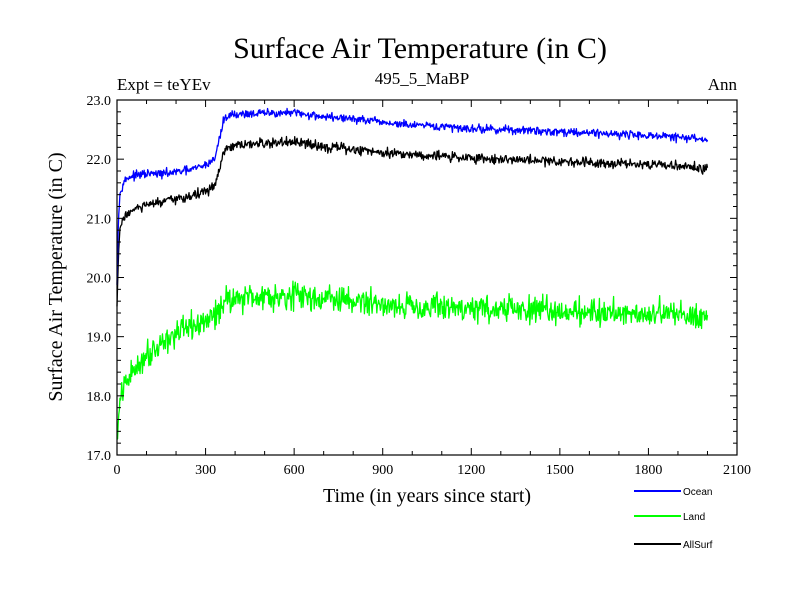 The image size is (800, 600). What do you see at coordinates (697, 492) in the screenshot?
I see `legend-label-ocean: Ocean` at bounding box center [697, 492].